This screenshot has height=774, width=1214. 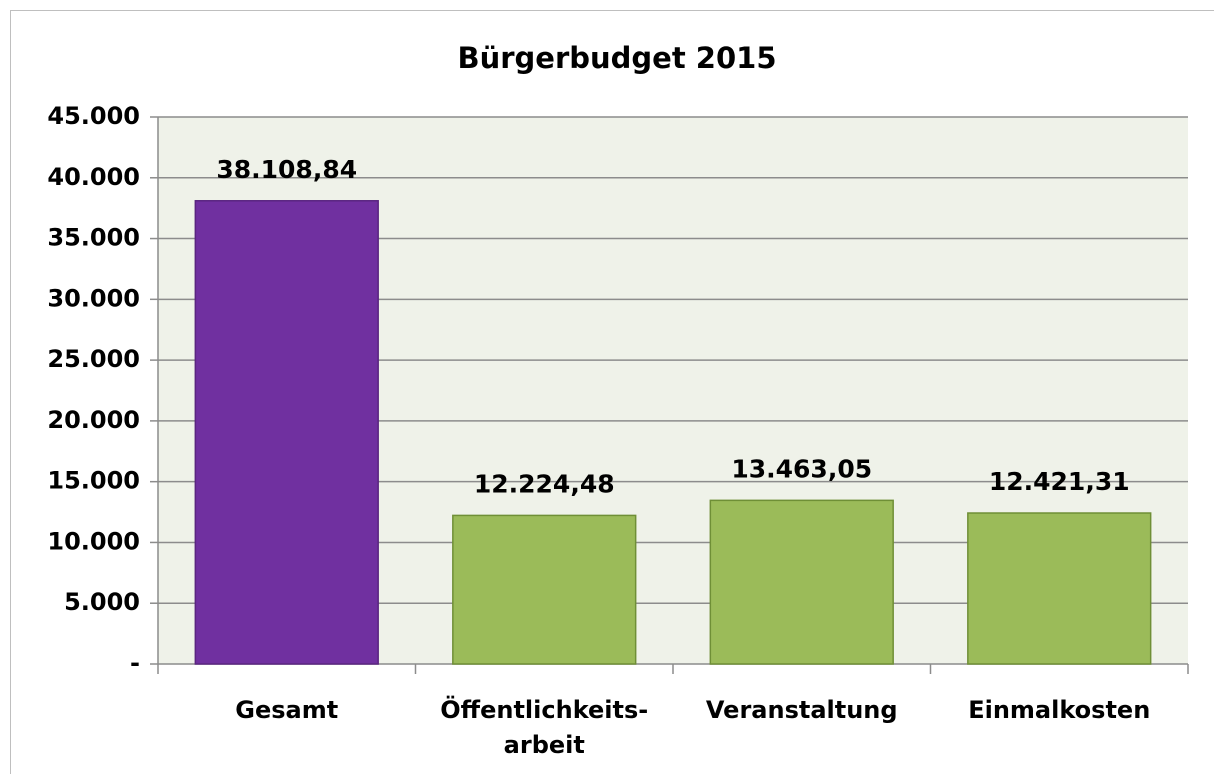 What do you see at coordinates (286, 710) in the screenshot?
I see `x-tick-label: Gesamt` at bounding box center [286, 710].